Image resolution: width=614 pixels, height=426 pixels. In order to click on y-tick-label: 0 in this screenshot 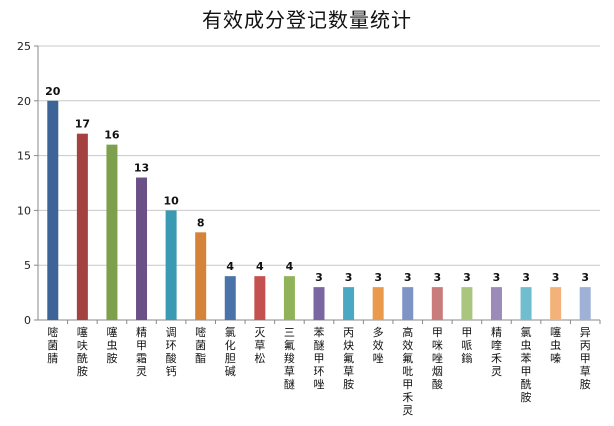, I will do `click(27, 320)`.